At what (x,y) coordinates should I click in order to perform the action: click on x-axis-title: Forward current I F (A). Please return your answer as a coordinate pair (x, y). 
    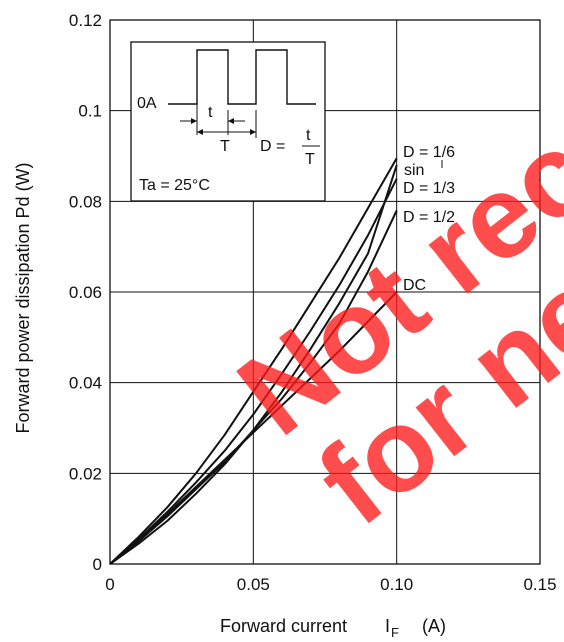
    Looking at the image, I should click on (333, 628).